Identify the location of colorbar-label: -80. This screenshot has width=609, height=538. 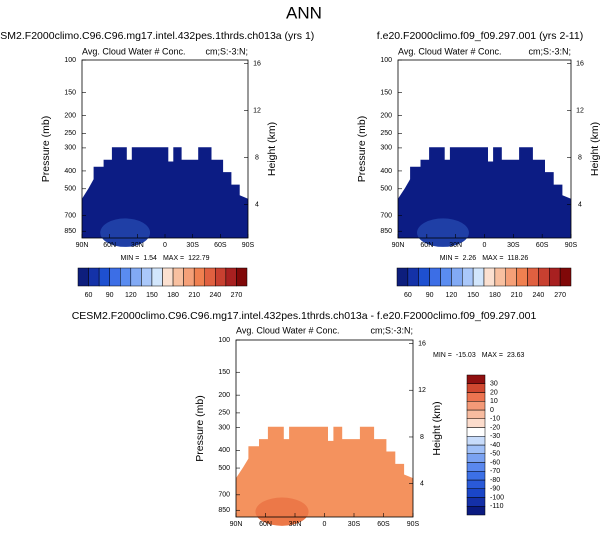
(495, 480).